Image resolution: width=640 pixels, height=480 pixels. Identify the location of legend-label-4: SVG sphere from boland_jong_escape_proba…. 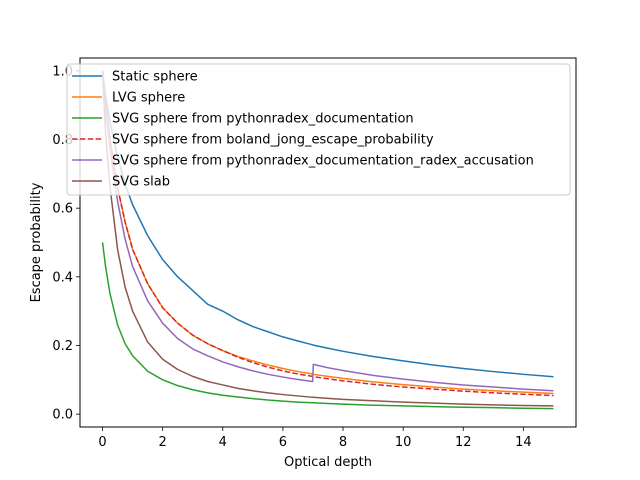
(273, 140).